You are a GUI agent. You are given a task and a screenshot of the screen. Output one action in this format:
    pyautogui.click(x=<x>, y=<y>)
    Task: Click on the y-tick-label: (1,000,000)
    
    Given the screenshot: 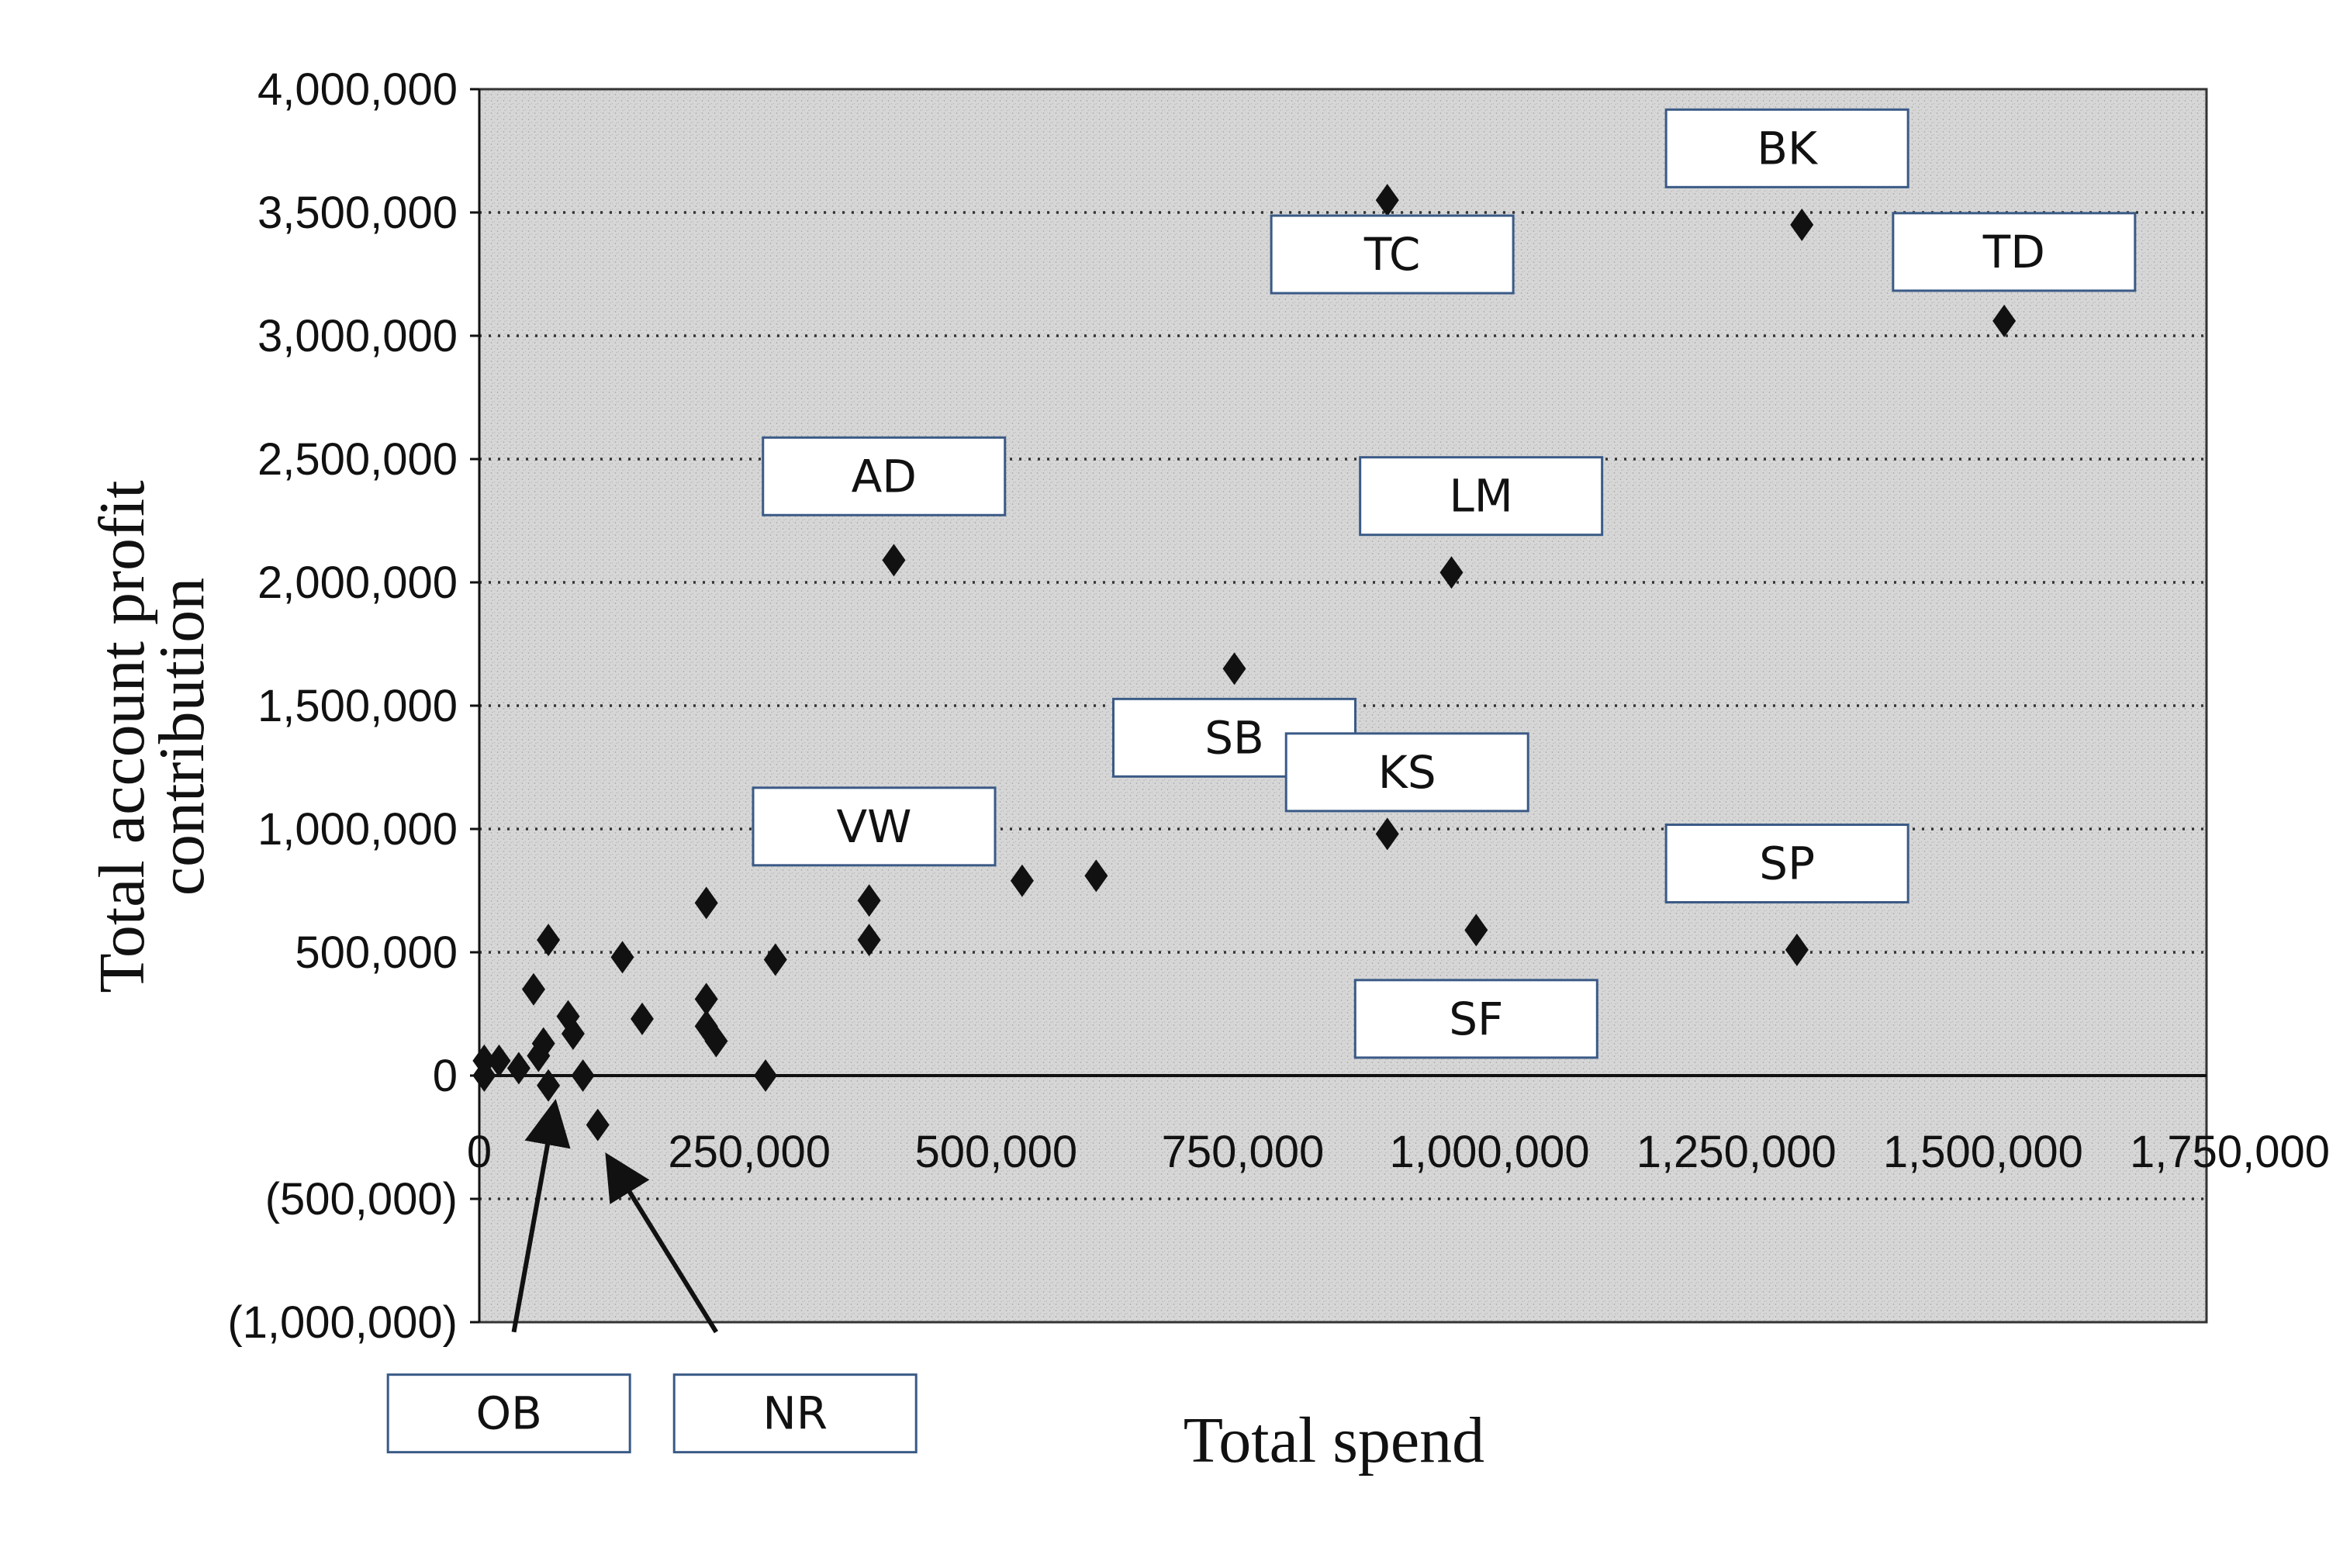 What is the action you would take?
    pyautogui.click(x=342, y=1322)
    